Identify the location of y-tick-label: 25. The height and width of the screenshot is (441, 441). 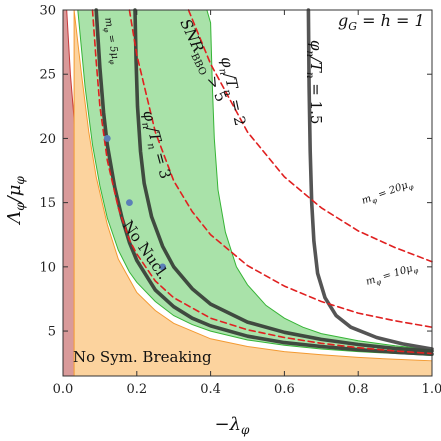
(47, 75).